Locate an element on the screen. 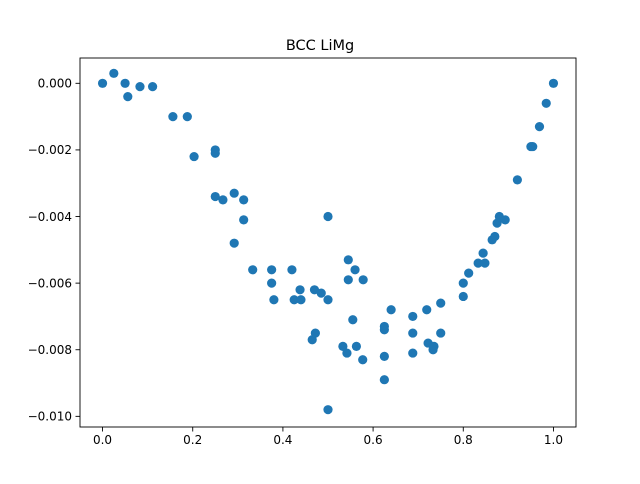 The height and width of the screenshot is (484, 640). x-tick-label: 0.4 is located at coordinates (282, 440).